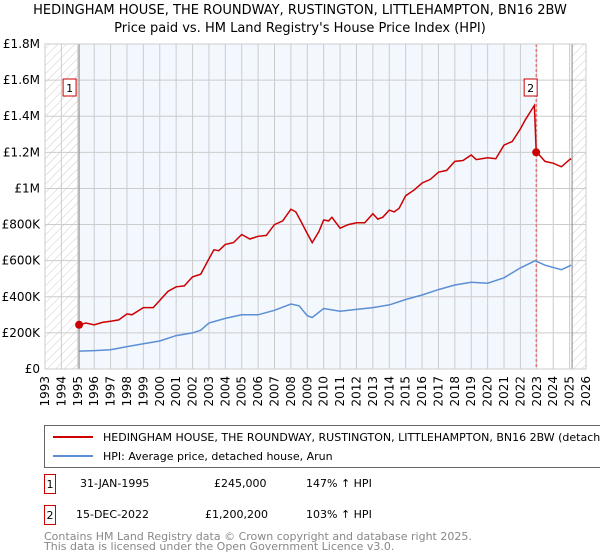  Describe the element at coordinates (50, 515) in the screenshot. I see `transaction-badge: 2` at that location.